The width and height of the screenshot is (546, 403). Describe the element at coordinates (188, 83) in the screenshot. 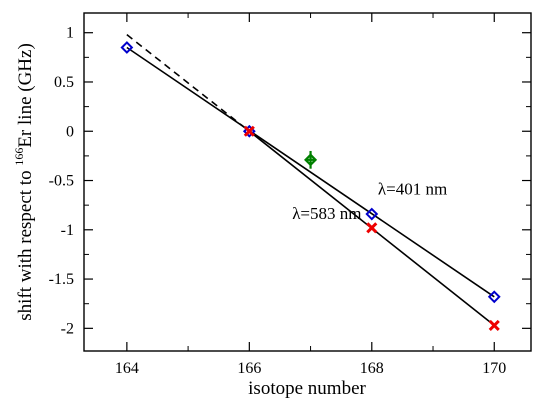

I see `dashed-fit-line` at that location.